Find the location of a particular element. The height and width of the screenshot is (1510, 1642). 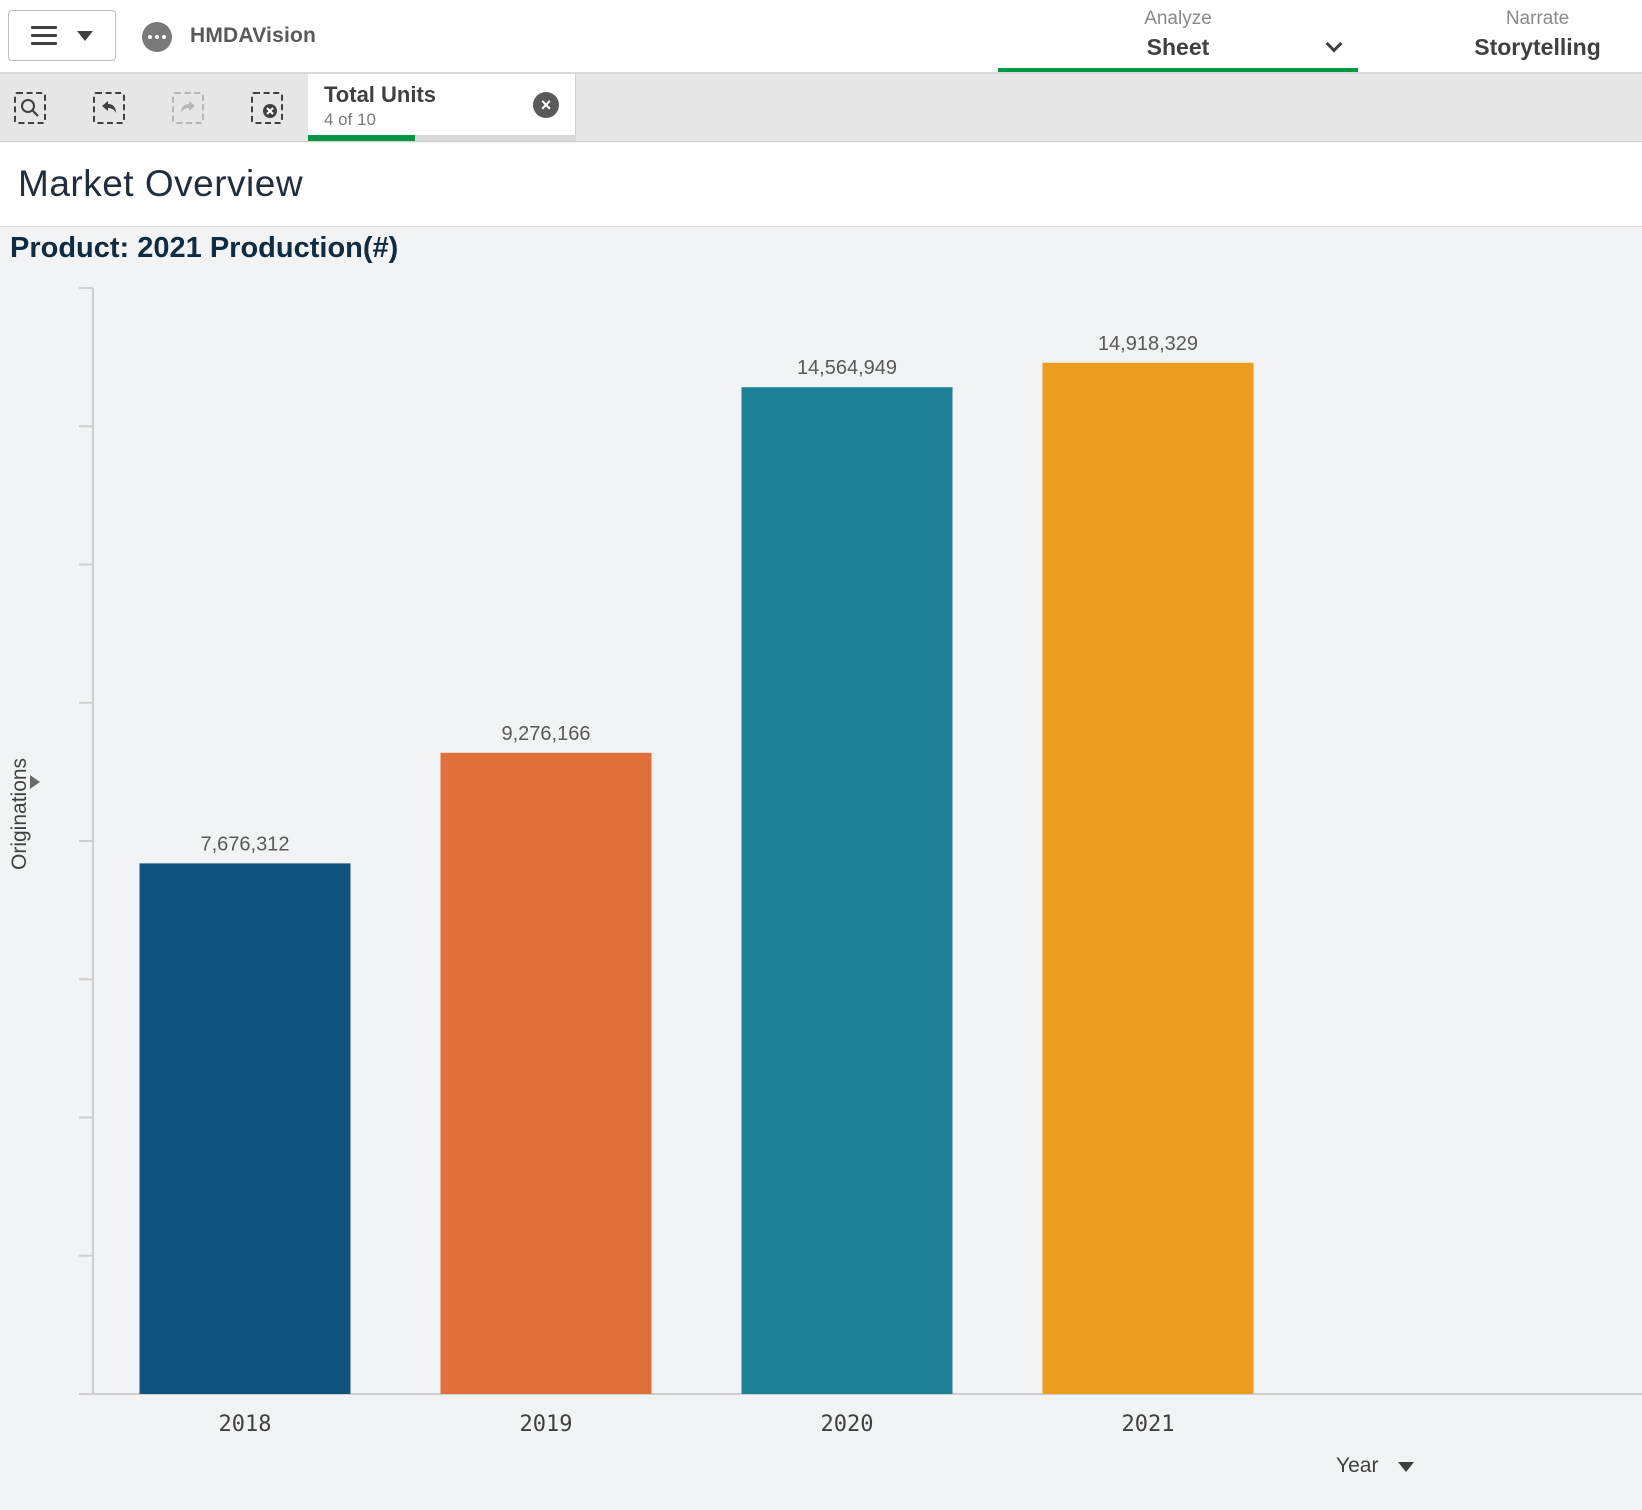

tab-narrate-label: Narrate is located at coordinates (1537, 18).